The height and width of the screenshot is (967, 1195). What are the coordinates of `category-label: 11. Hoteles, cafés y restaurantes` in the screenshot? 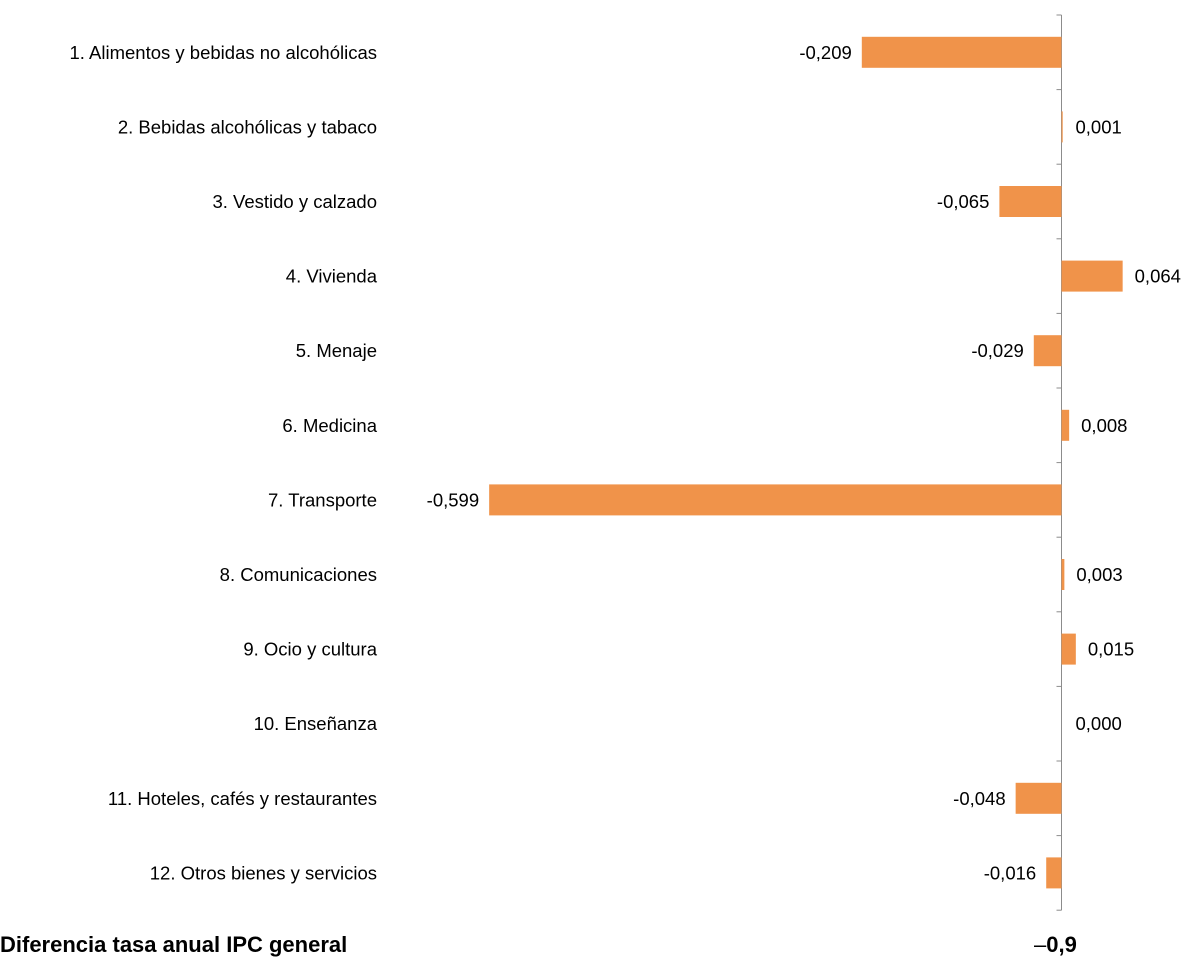 It's located at (242, 798).